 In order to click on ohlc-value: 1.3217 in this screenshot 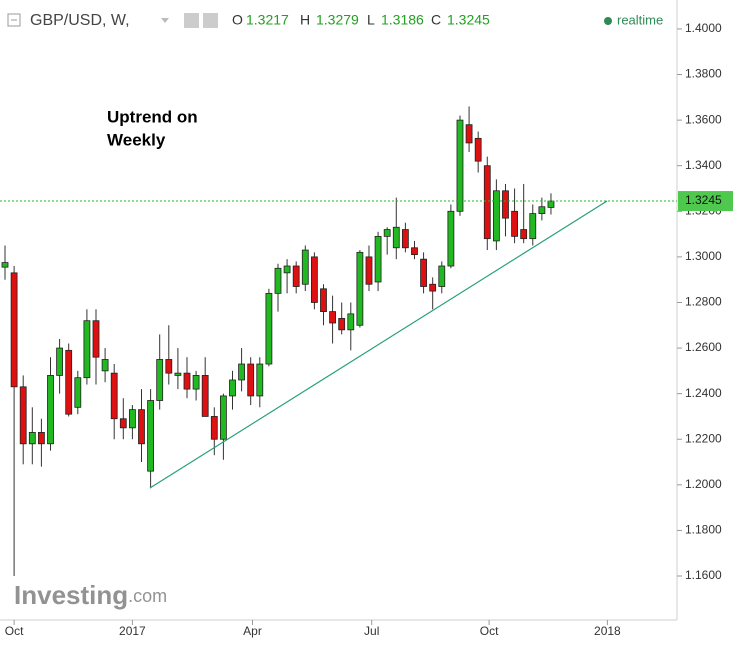, I will do `click(267, 20)`.